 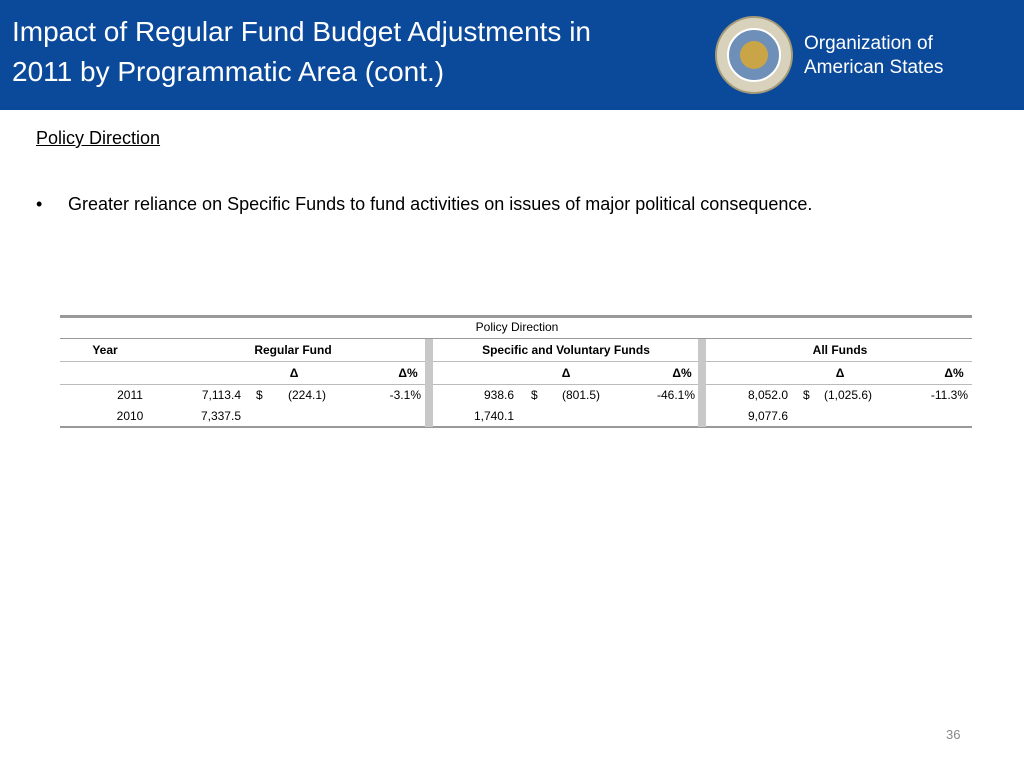 What do you see at coordinates (498, 395) in the screenshot?
I see `value-cell: 938.6` at bounding box center [498, 395].